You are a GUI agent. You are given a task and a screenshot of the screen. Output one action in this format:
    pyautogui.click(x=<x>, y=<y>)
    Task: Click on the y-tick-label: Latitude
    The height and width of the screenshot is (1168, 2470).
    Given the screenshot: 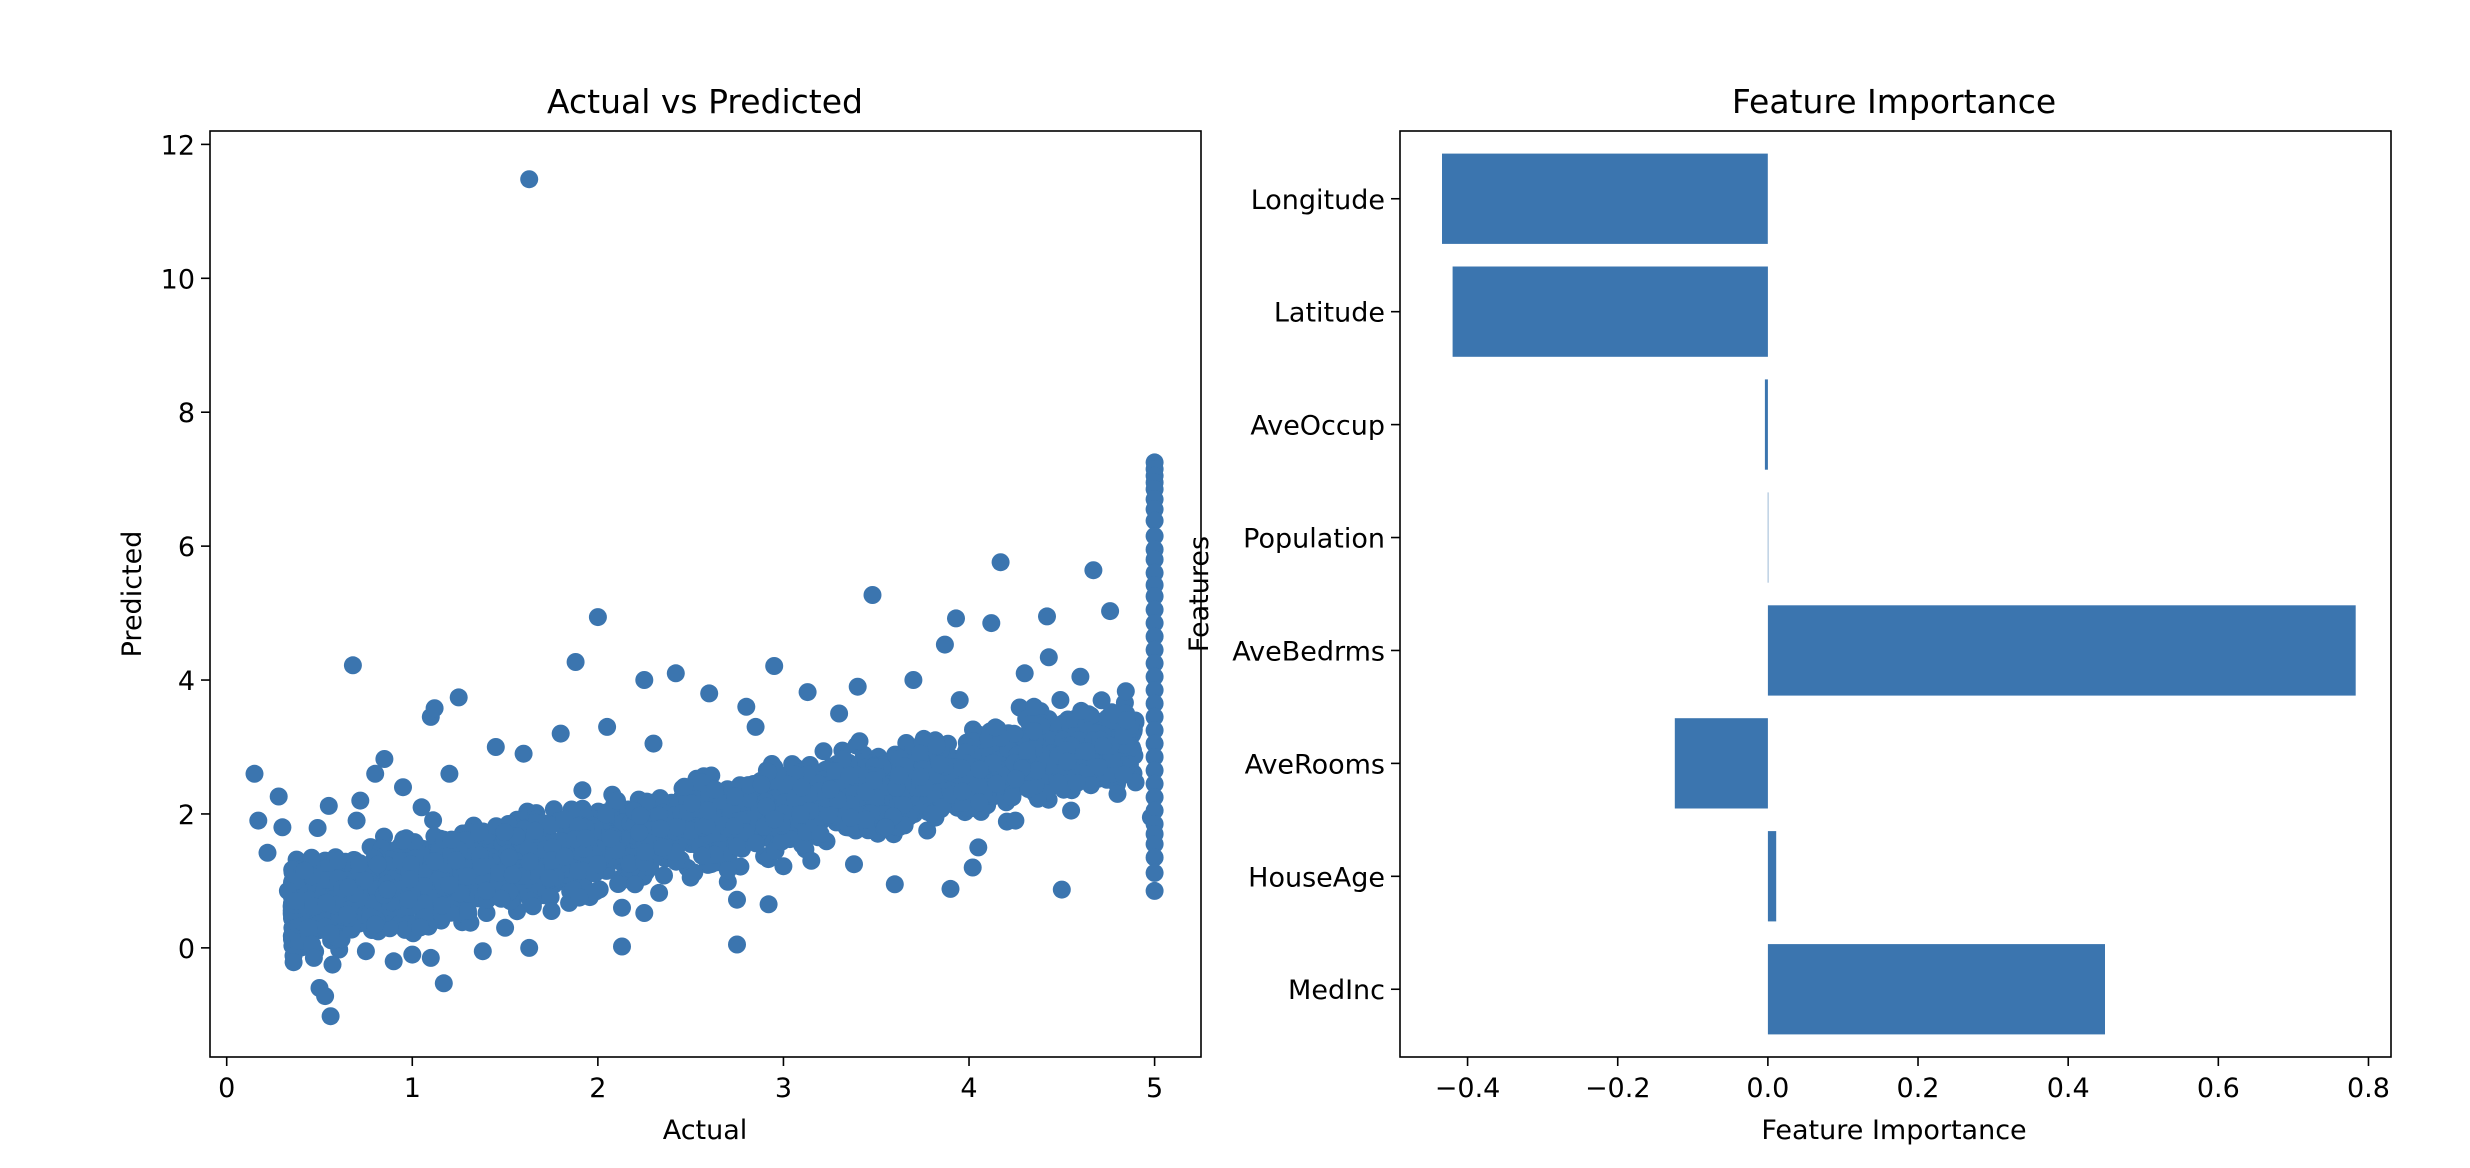 What is the action you would take?
    pyautogui.click(x=1329, y=313)
    